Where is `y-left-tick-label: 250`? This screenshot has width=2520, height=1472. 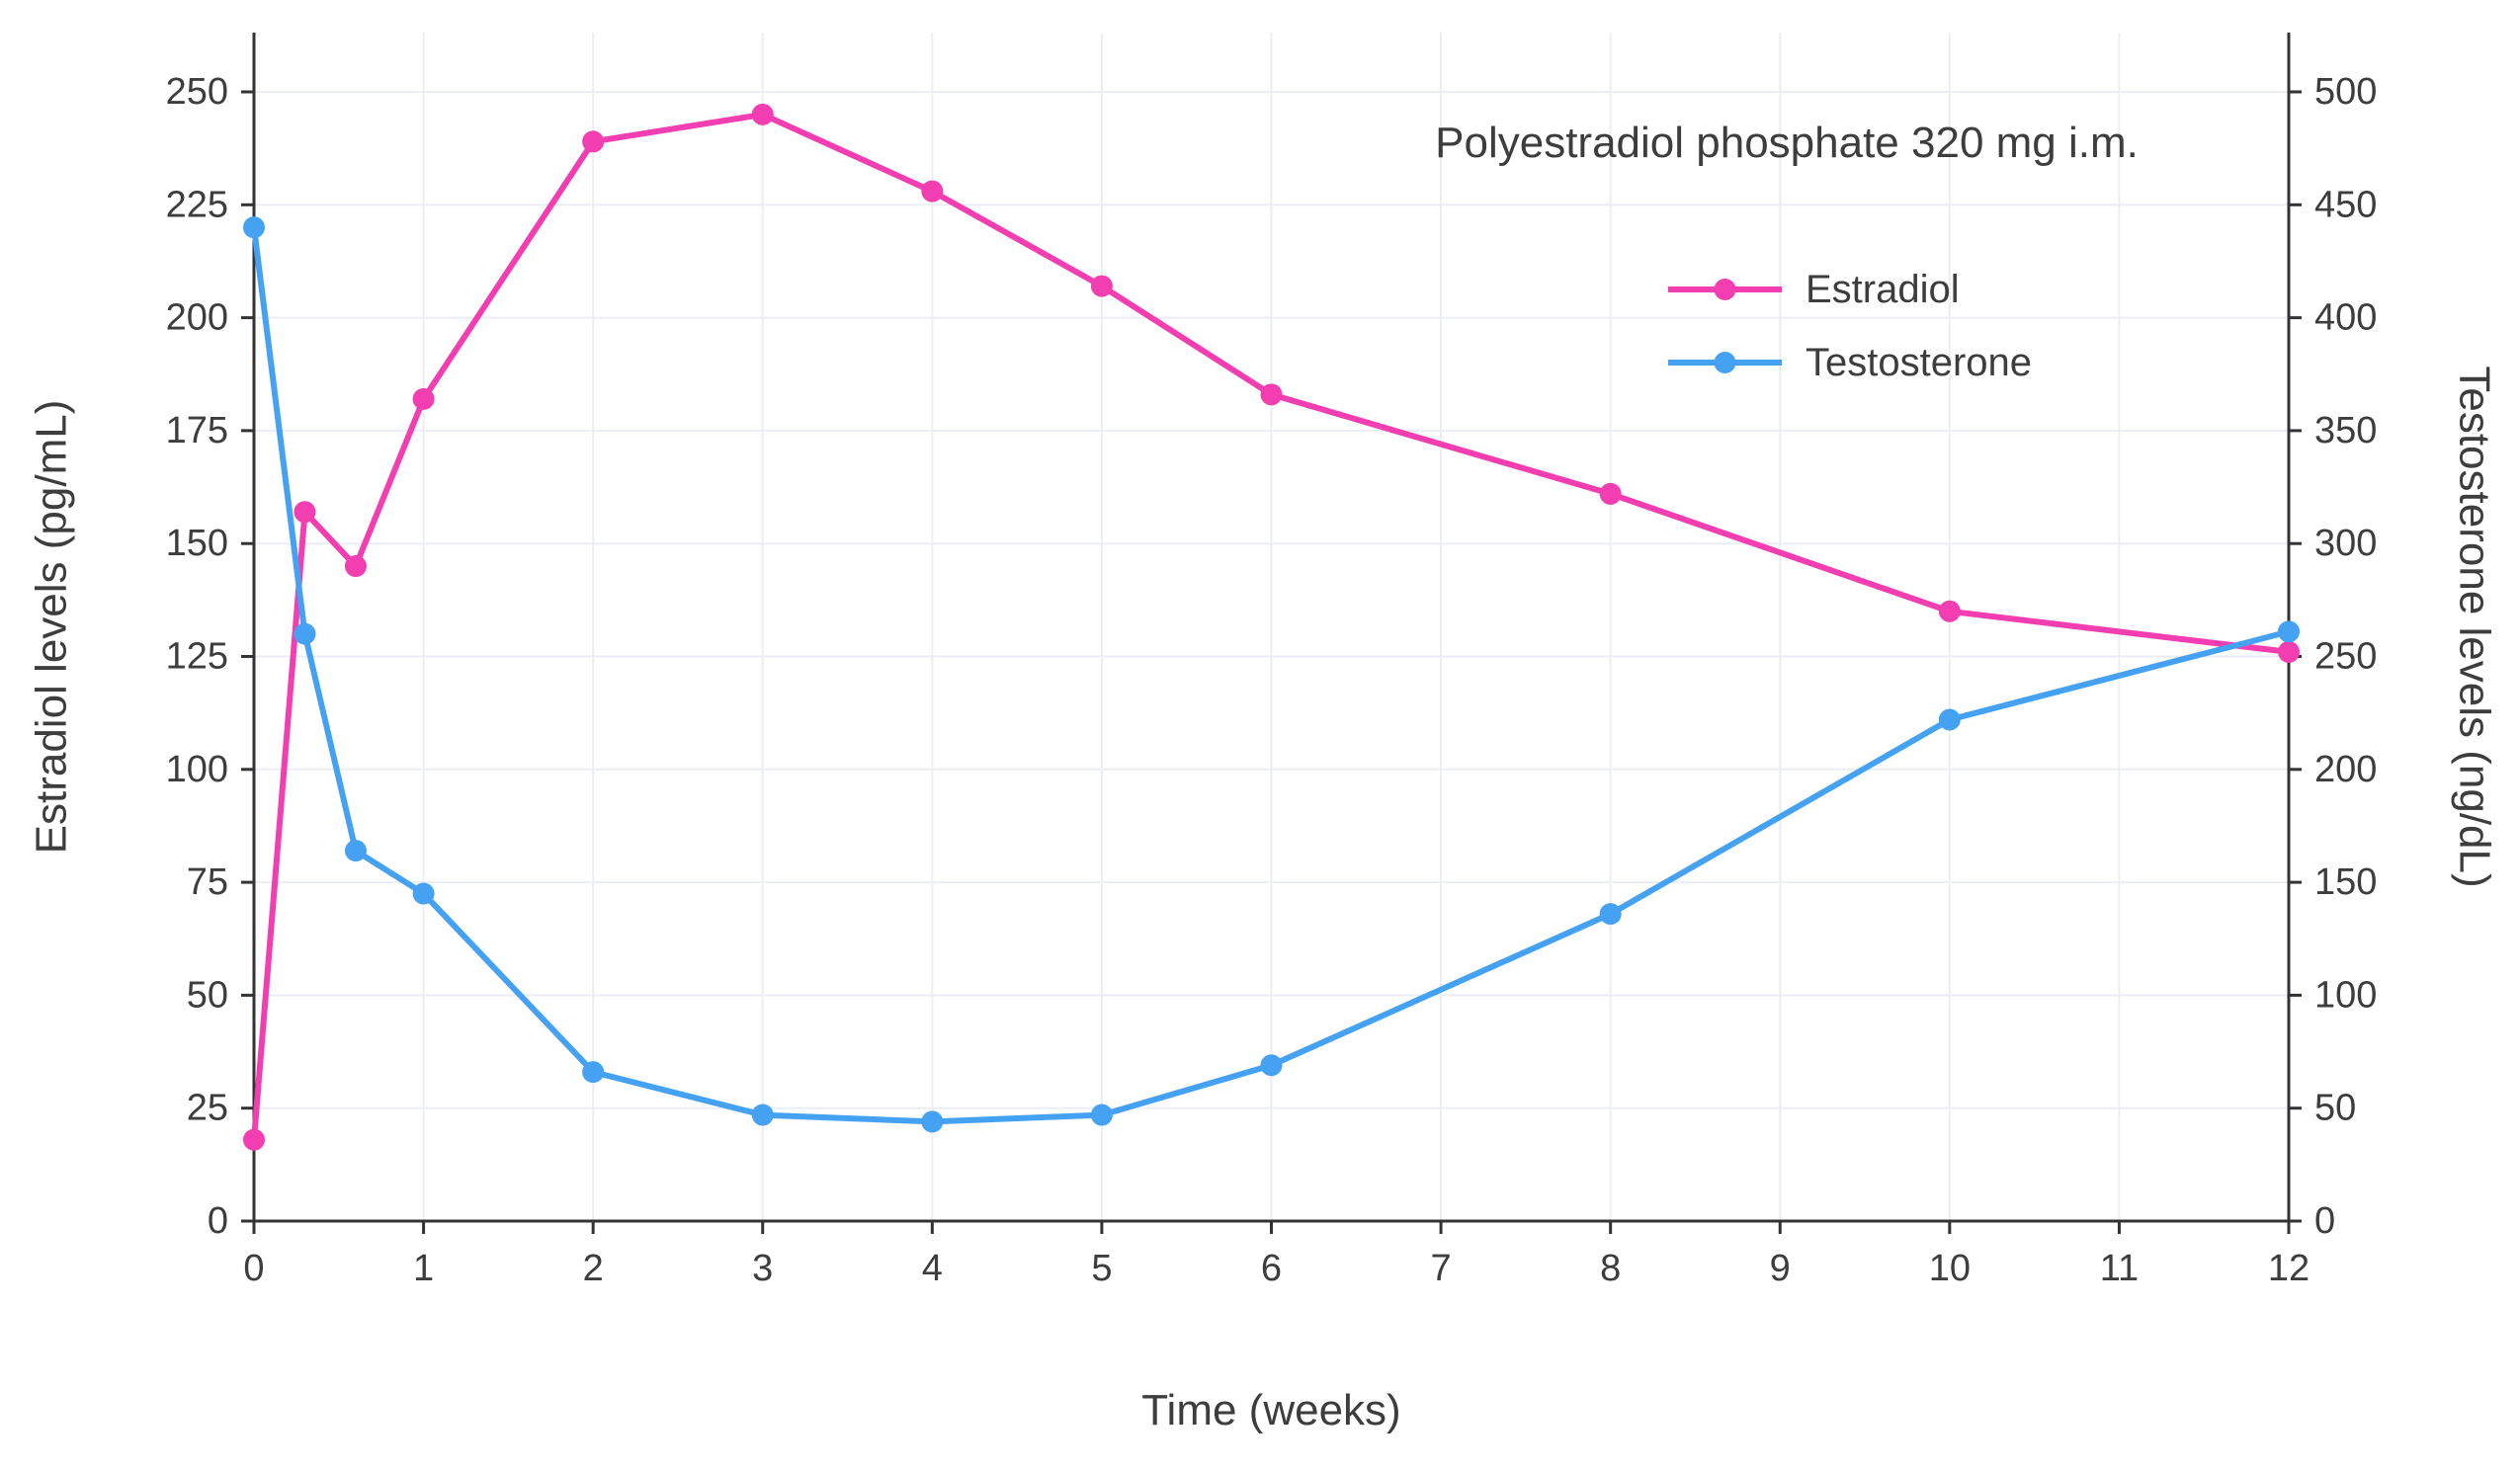
y-left-tick-label: 250 is located at coordinates (197, 92).